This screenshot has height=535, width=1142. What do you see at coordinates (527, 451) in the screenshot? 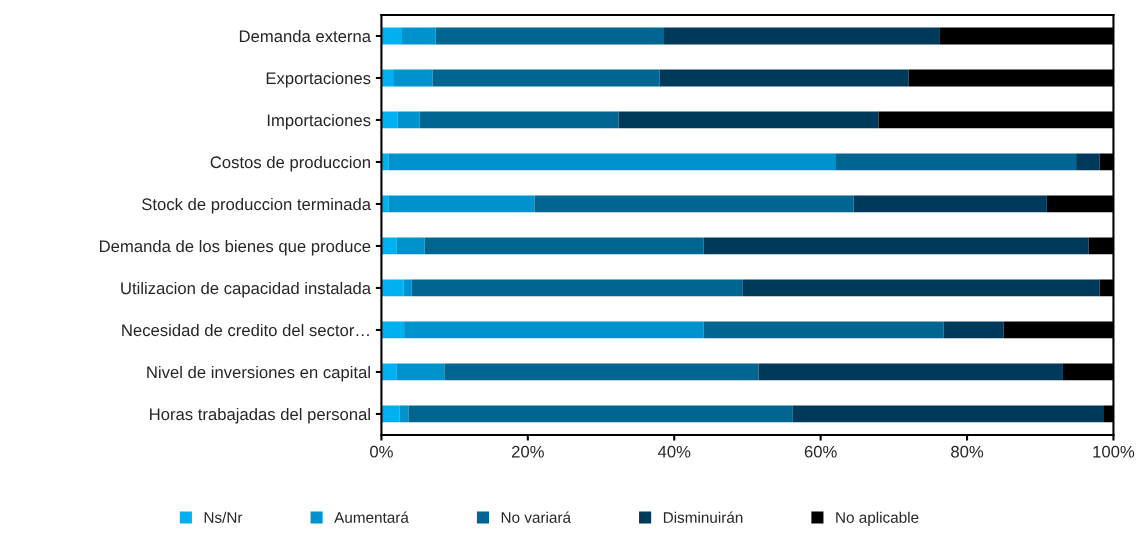
I see `x-tick-label: 20%` at bounding box center [527, 451].